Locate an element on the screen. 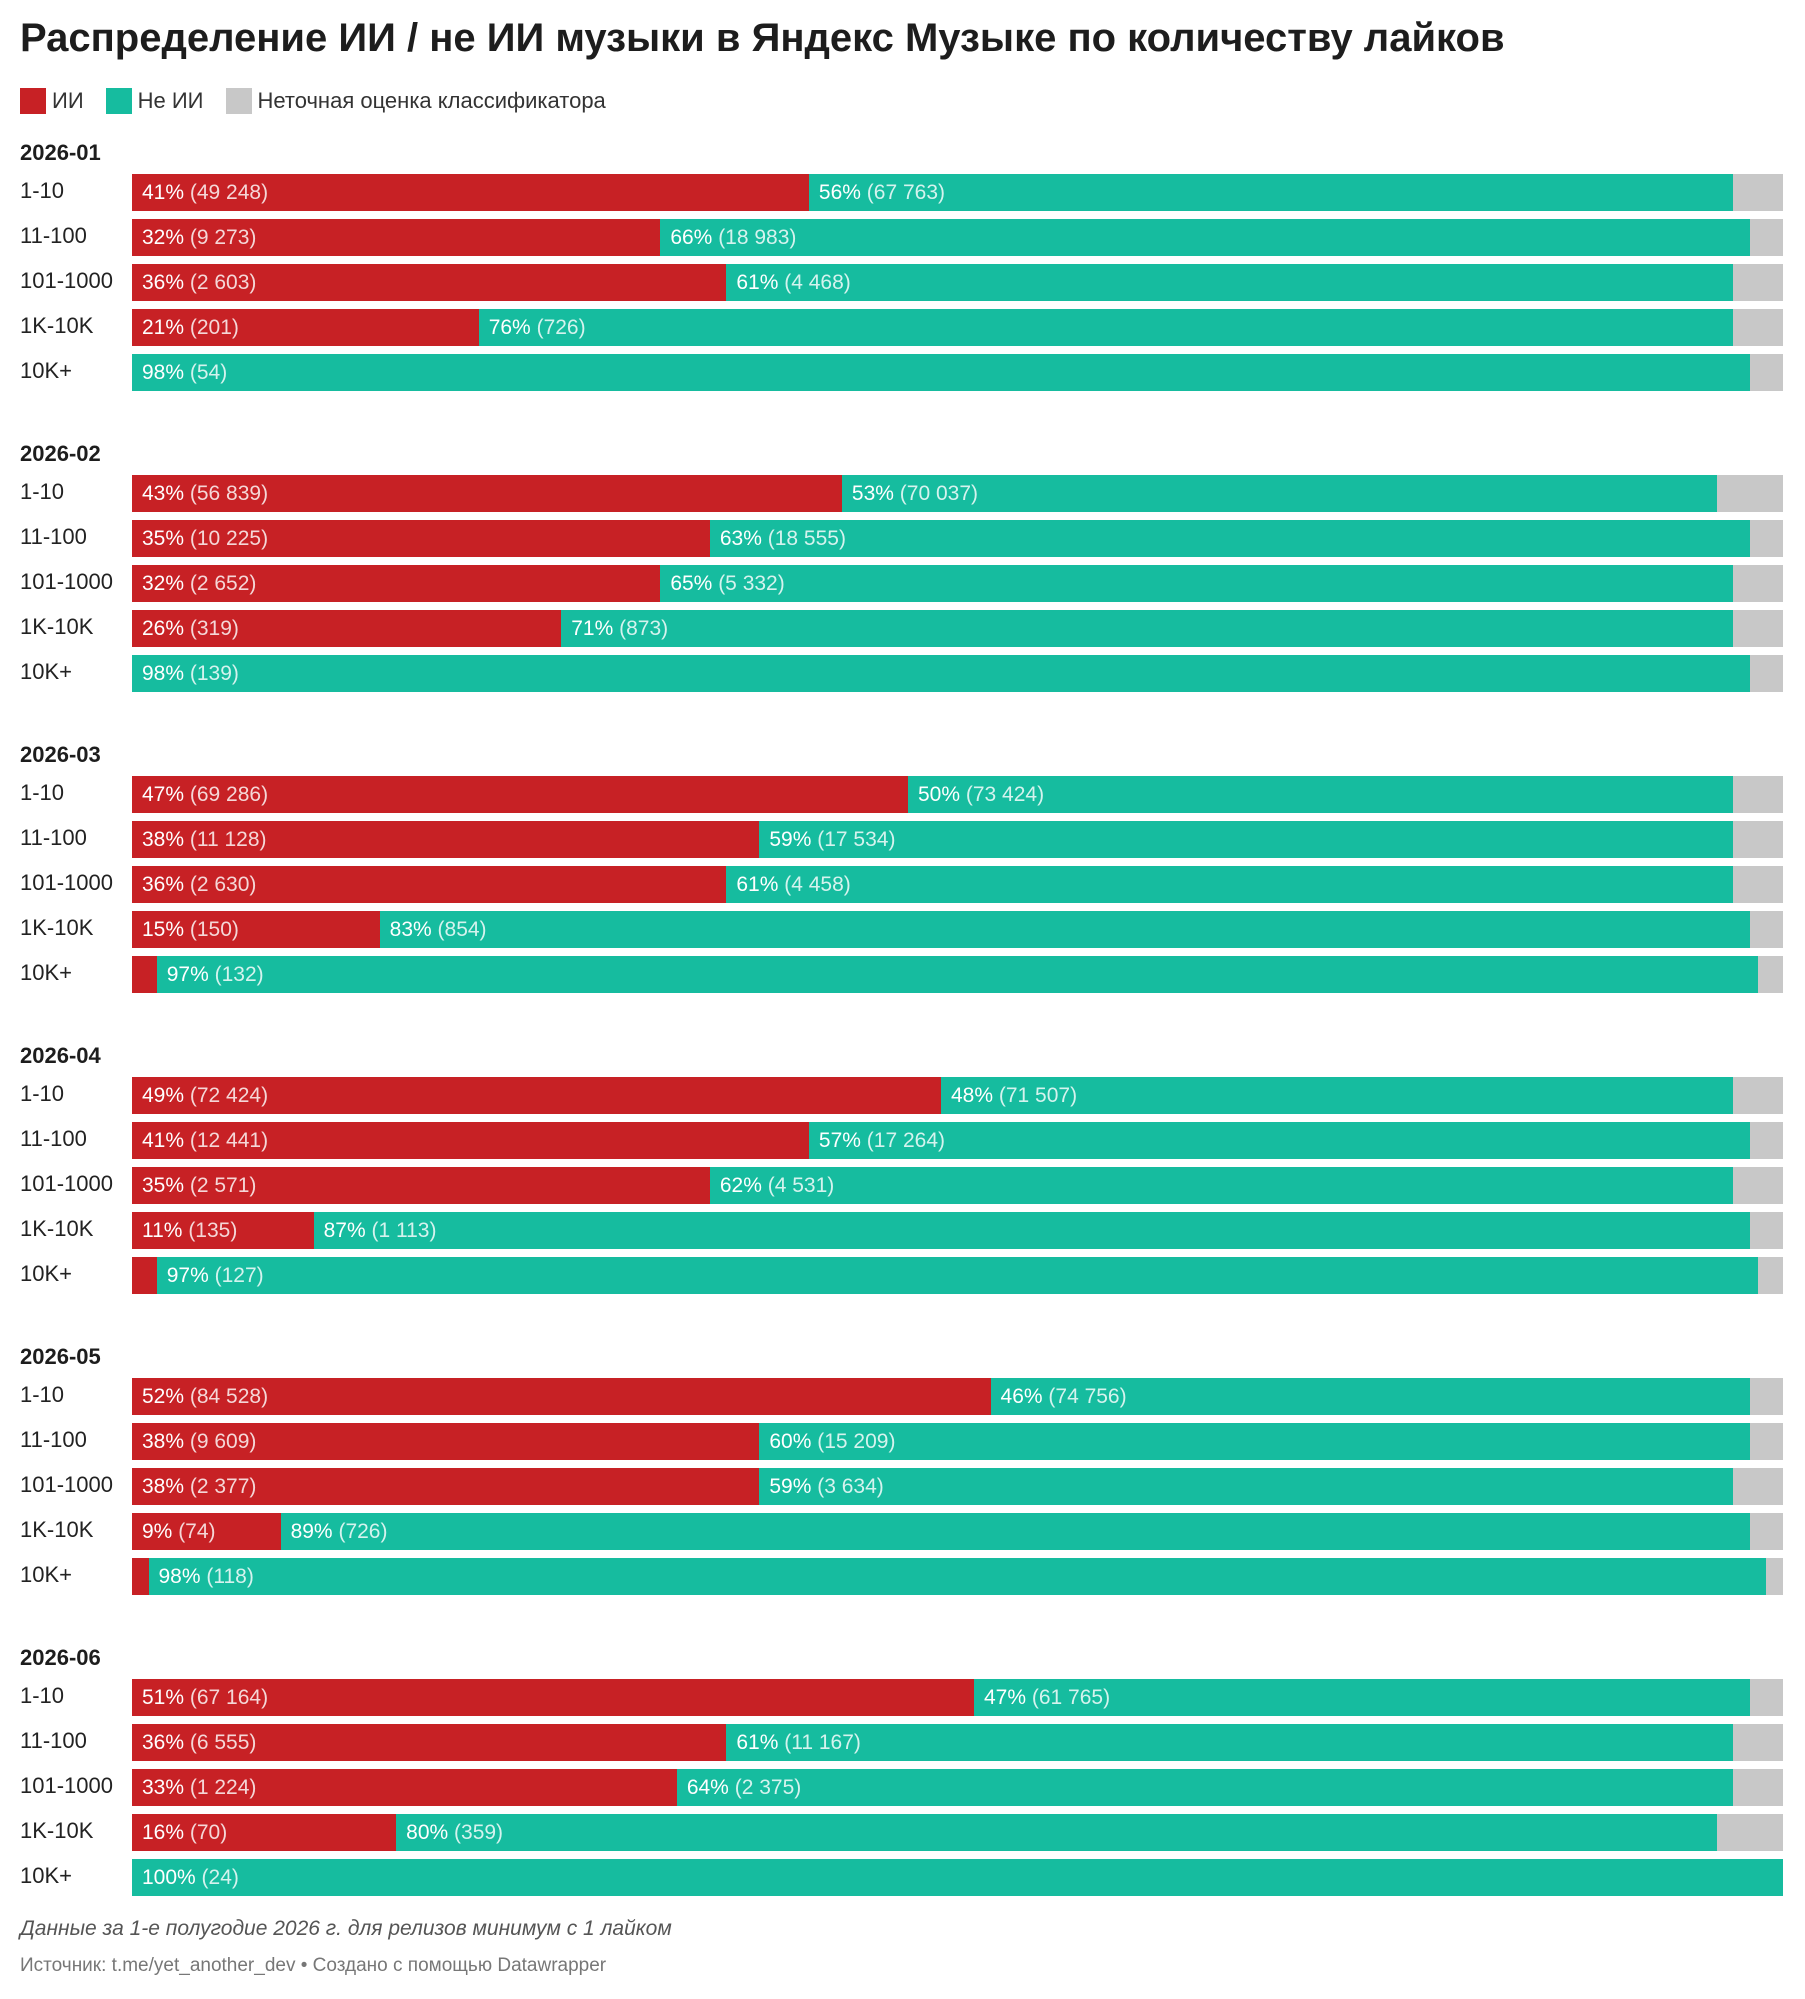  bar-segment-ai: 38% (9 609) is located at coordinates (446, 1441).